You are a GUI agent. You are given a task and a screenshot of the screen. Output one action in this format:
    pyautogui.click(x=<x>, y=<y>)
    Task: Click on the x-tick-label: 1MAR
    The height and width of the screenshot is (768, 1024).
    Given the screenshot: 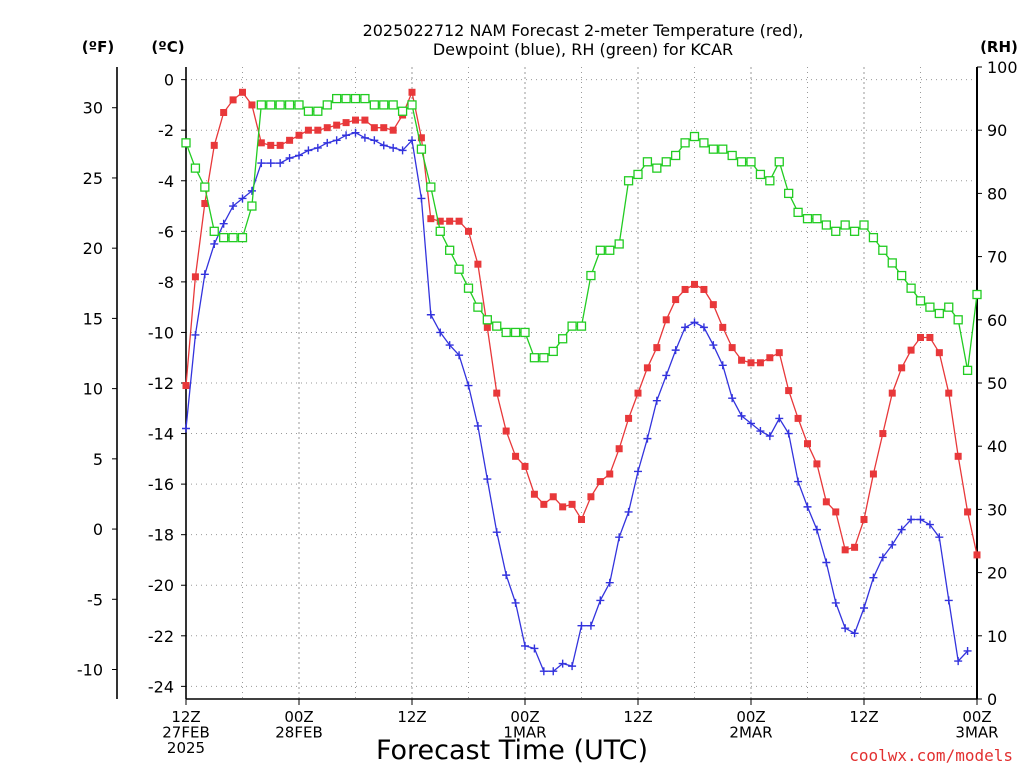 What is the action you would take?
    pyautogui.click(x=524, y=733)
    